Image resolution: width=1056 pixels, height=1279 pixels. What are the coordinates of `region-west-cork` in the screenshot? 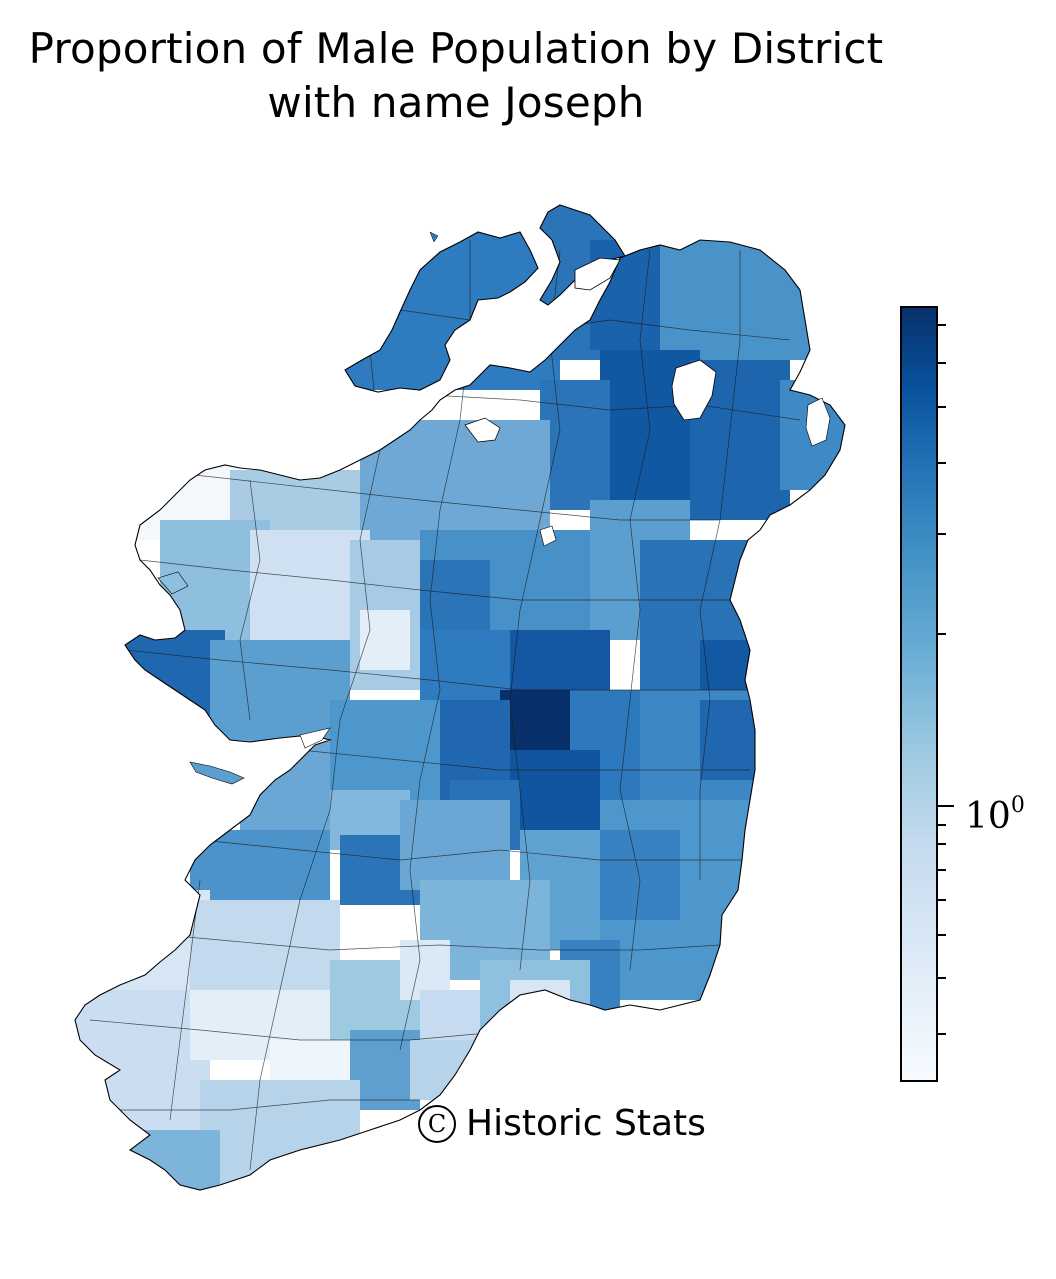 It's located at (280, 1135).